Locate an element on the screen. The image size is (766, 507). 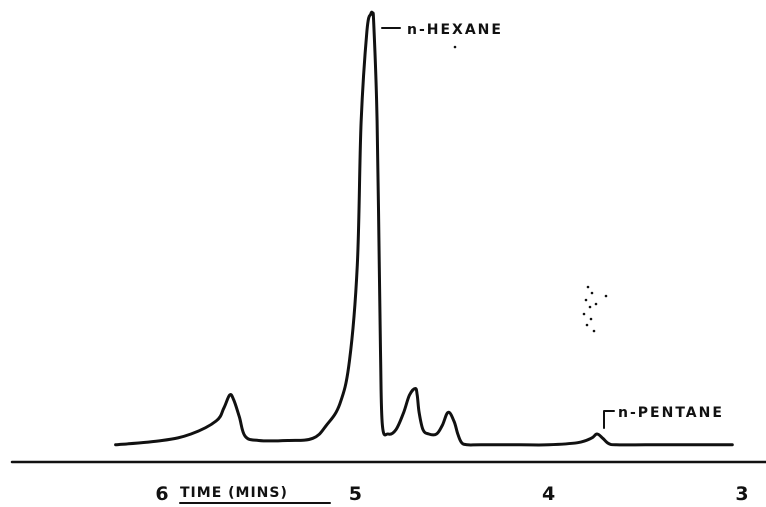
x-axis-label: TIME (MINS) is located at coordinates (234, 493).